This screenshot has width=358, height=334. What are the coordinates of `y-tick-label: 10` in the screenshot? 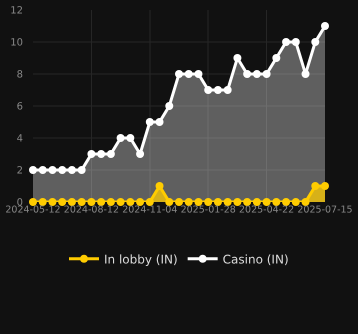 It's located at (16, 43).